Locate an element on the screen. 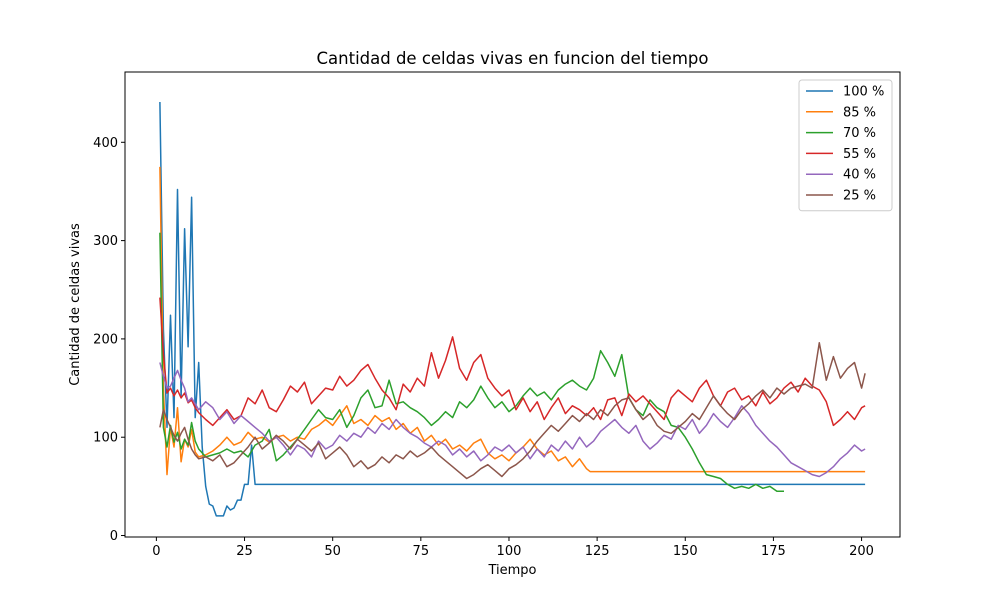 The image size is (1000, 600). legend: 100 % 85 % 70 % 55 % 40 % 25 % is located at coordinates (845, 145).